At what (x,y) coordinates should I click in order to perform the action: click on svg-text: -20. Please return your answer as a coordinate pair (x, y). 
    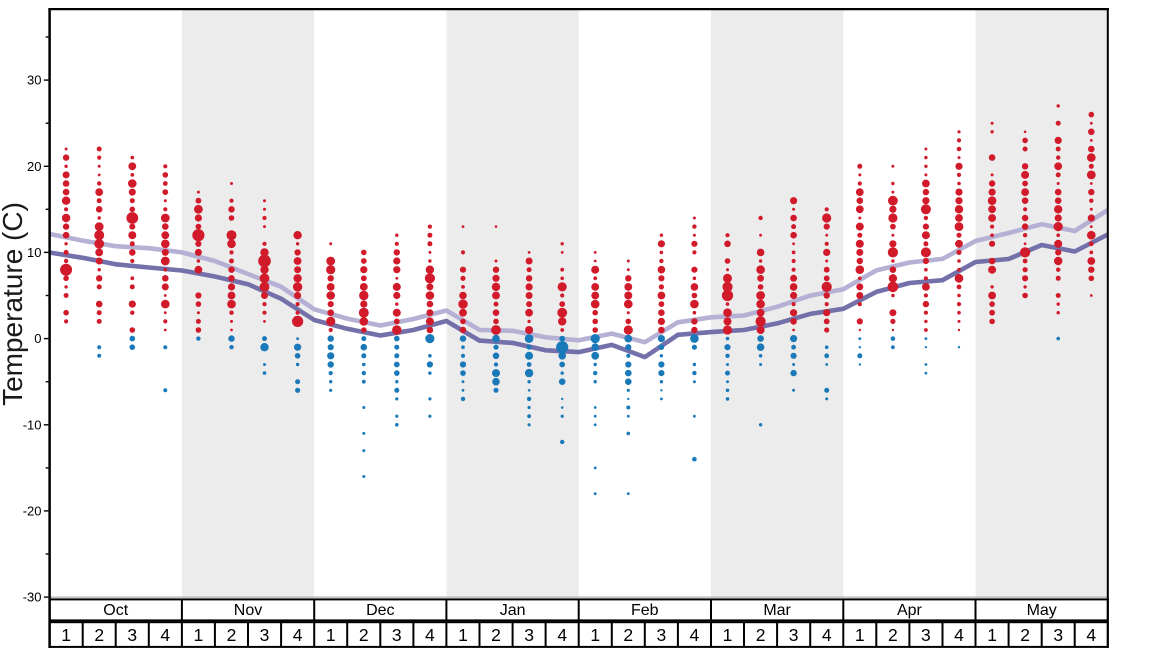
    Looking at the image, I should click on (32, 510).